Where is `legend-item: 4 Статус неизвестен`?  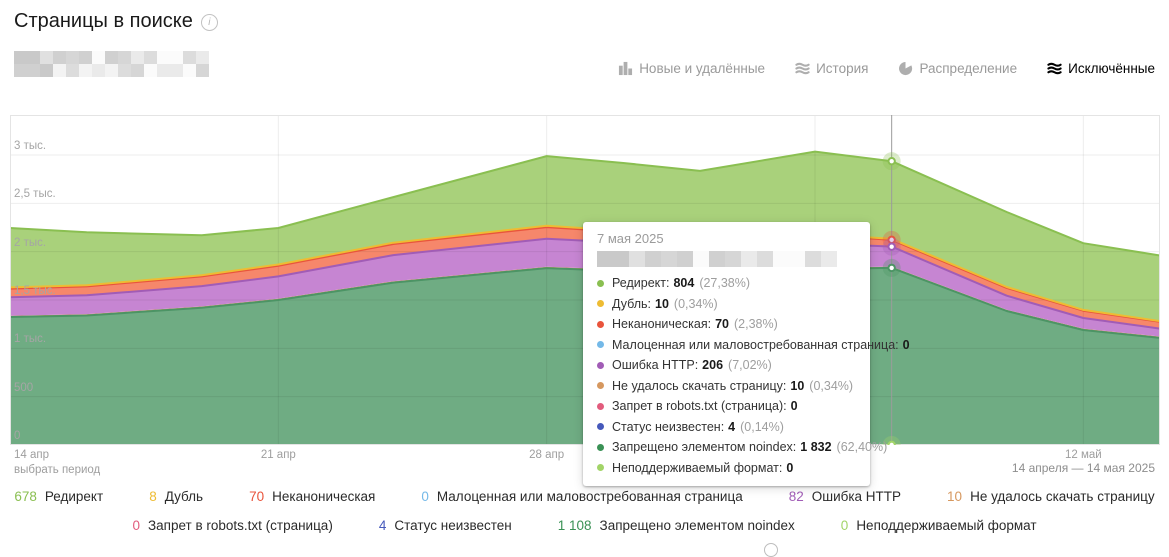
legend-item: 4 Статус неизвестен is located at coordinates (445, 525).